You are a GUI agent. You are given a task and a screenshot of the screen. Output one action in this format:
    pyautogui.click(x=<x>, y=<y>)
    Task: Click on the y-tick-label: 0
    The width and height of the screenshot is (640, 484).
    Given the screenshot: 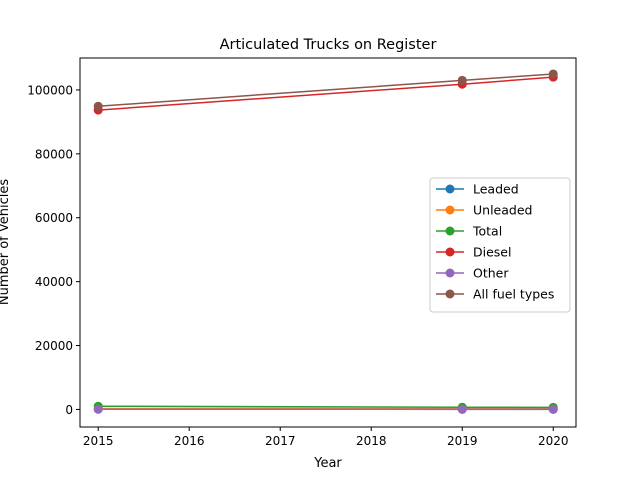 What is the action you would take?
    pyautogui.click(x=69, y=410)
    